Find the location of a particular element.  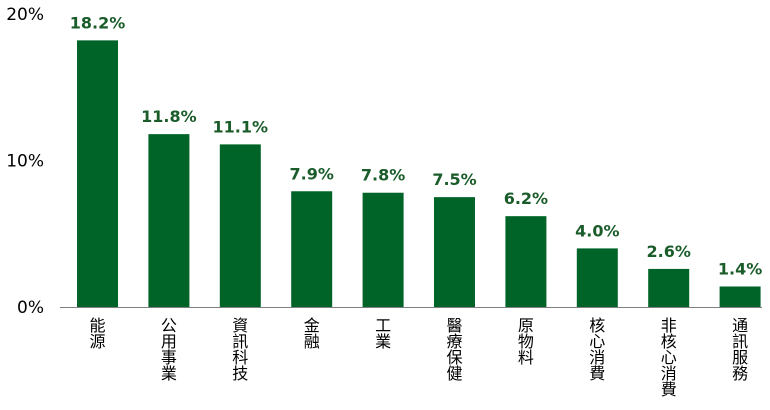

category-label: 工業 is located at coordinates (383, 333).